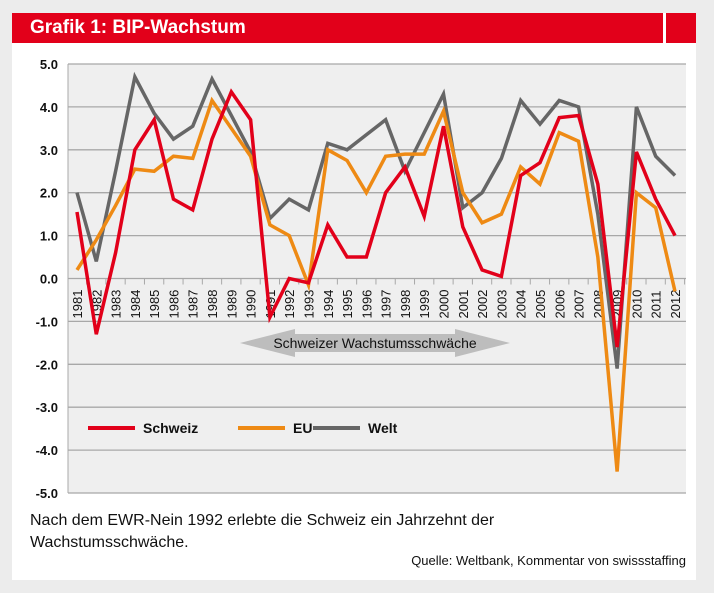 The width and height of the screenshot is (714, 593). Describe the element at coordinates (405, 304) in the screenshot. I see `x-tick-label: 1998` at that location.